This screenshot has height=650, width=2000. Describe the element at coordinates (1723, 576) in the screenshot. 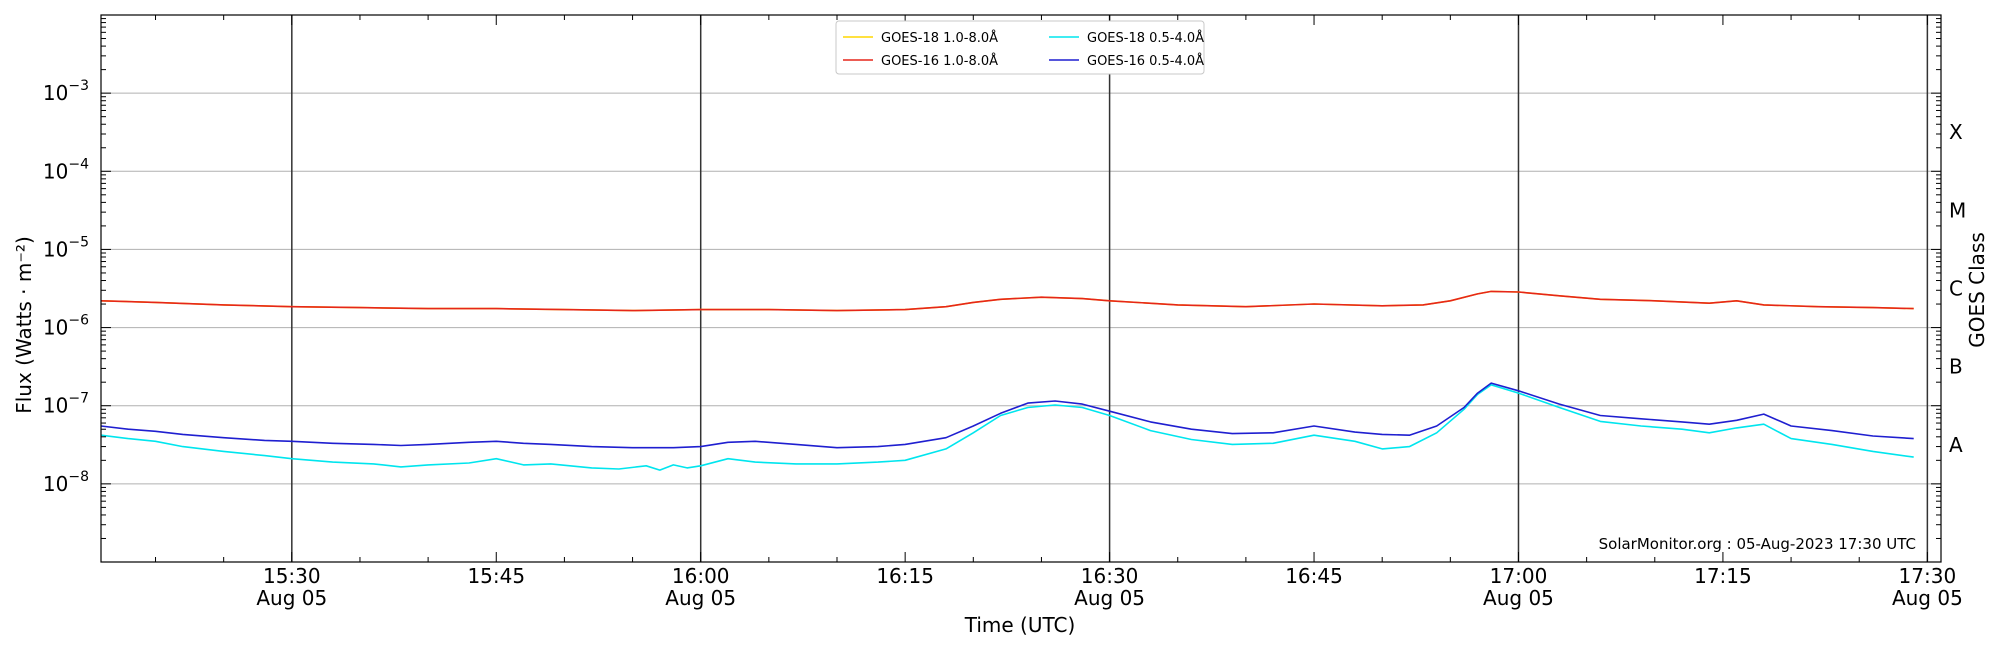

I see `x-tick-label: 17:15` at that location.